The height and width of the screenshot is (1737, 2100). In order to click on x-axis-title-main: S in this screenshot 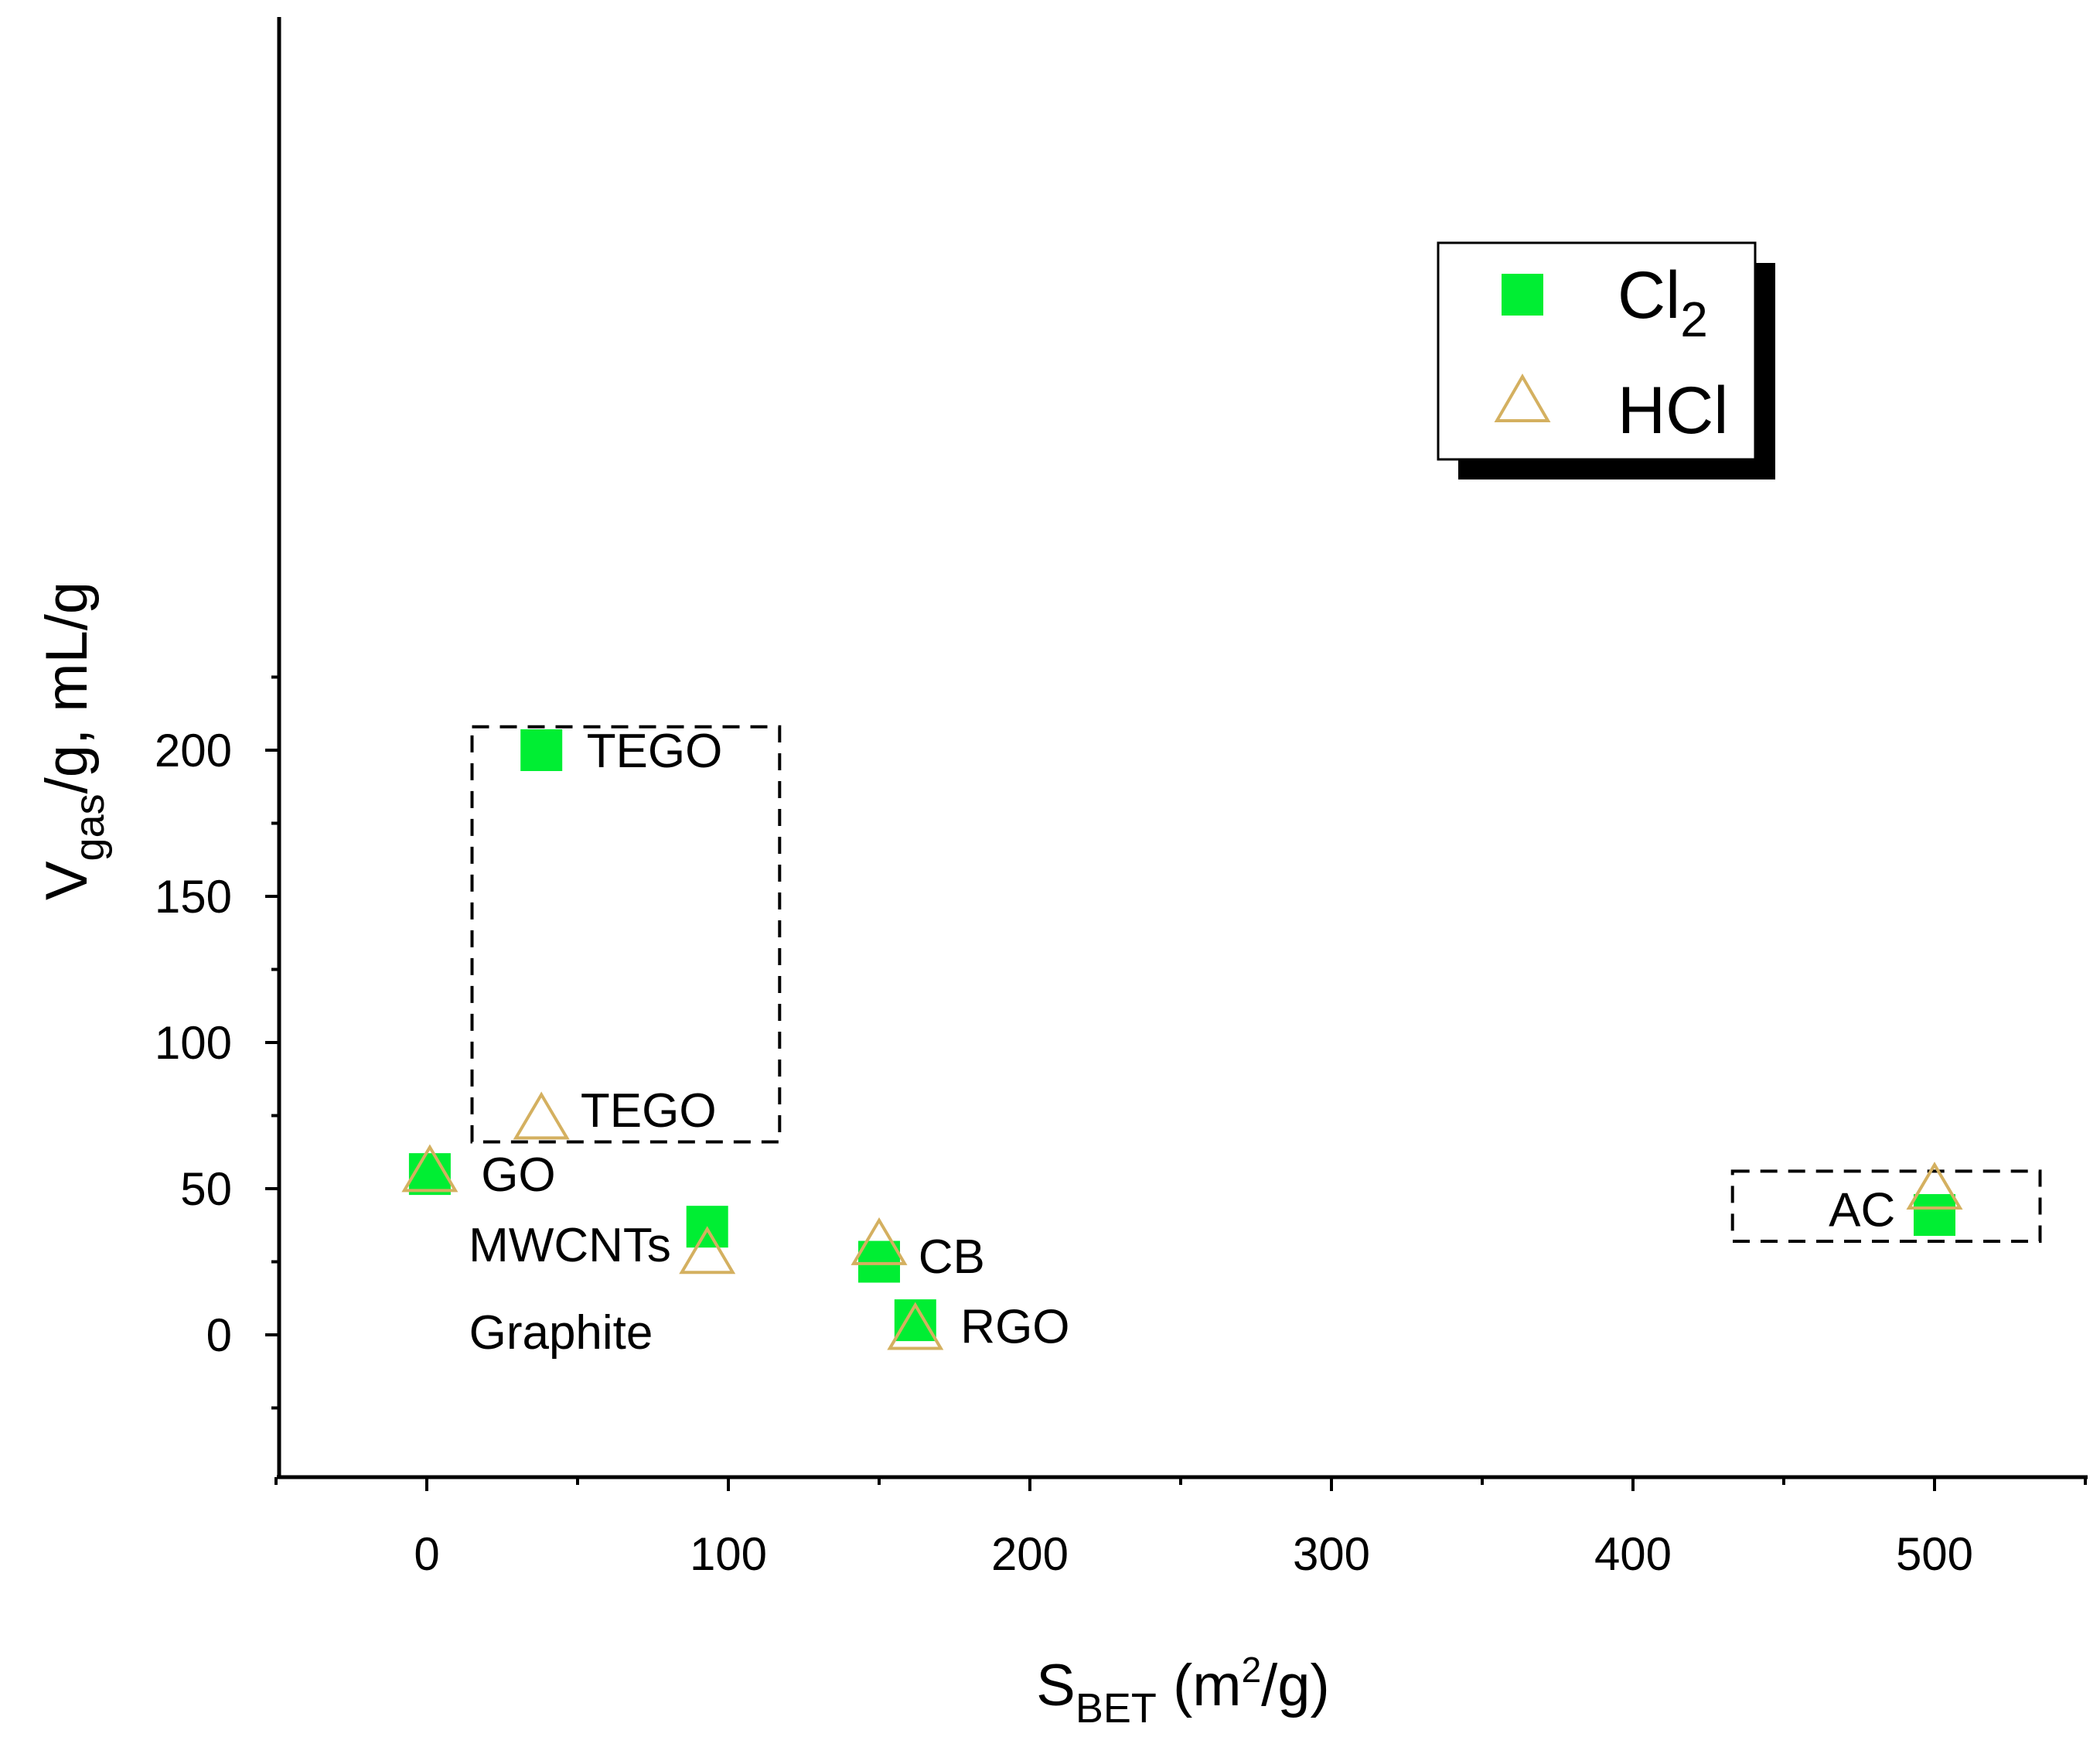, I will do `click(1056, 1686)`.